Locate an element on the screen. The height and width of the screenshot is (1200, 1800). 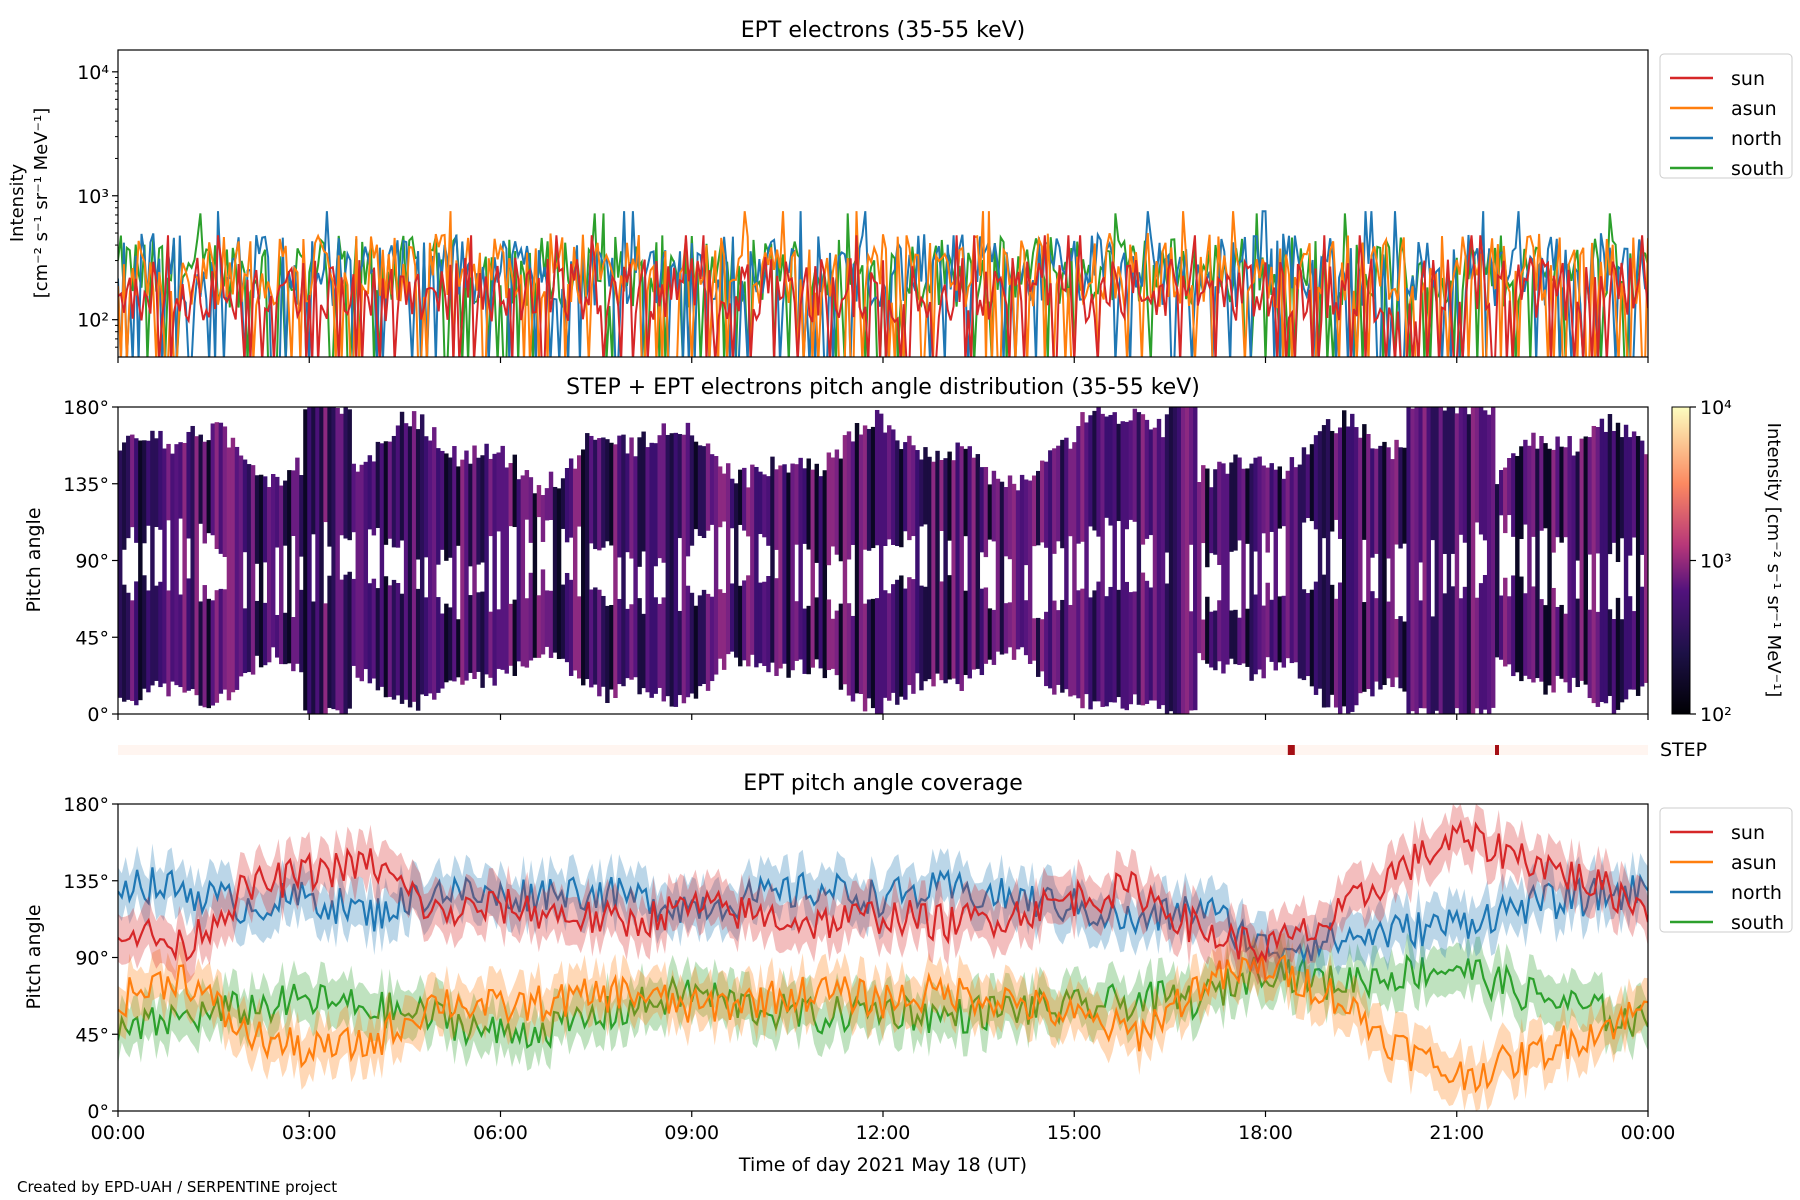
angle-tick-label: 0° is located at coordinates (98, 1112).